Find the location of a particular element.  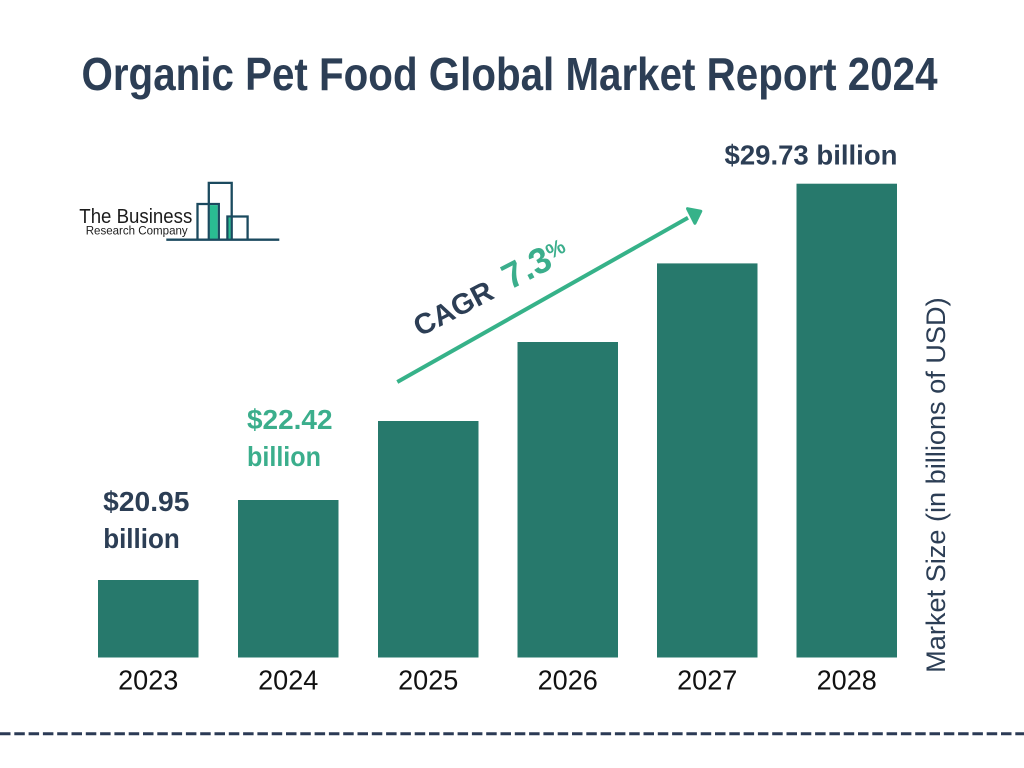

svg-text: 2025 is located at coordinates (428, 679).